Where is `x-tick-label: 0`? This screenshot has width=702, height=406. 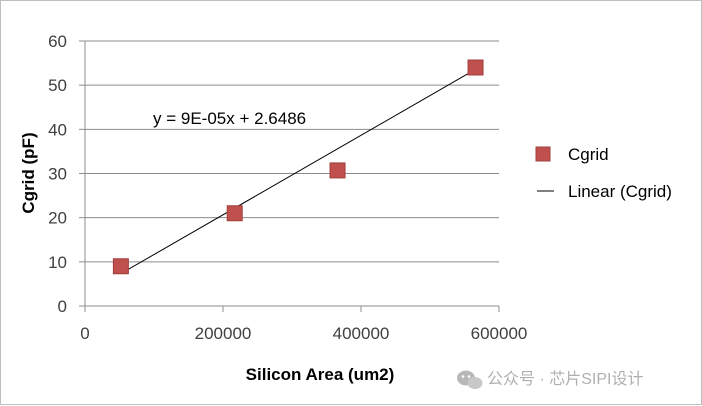
x-tick-label: 0 is located at coordinates (84, 333).